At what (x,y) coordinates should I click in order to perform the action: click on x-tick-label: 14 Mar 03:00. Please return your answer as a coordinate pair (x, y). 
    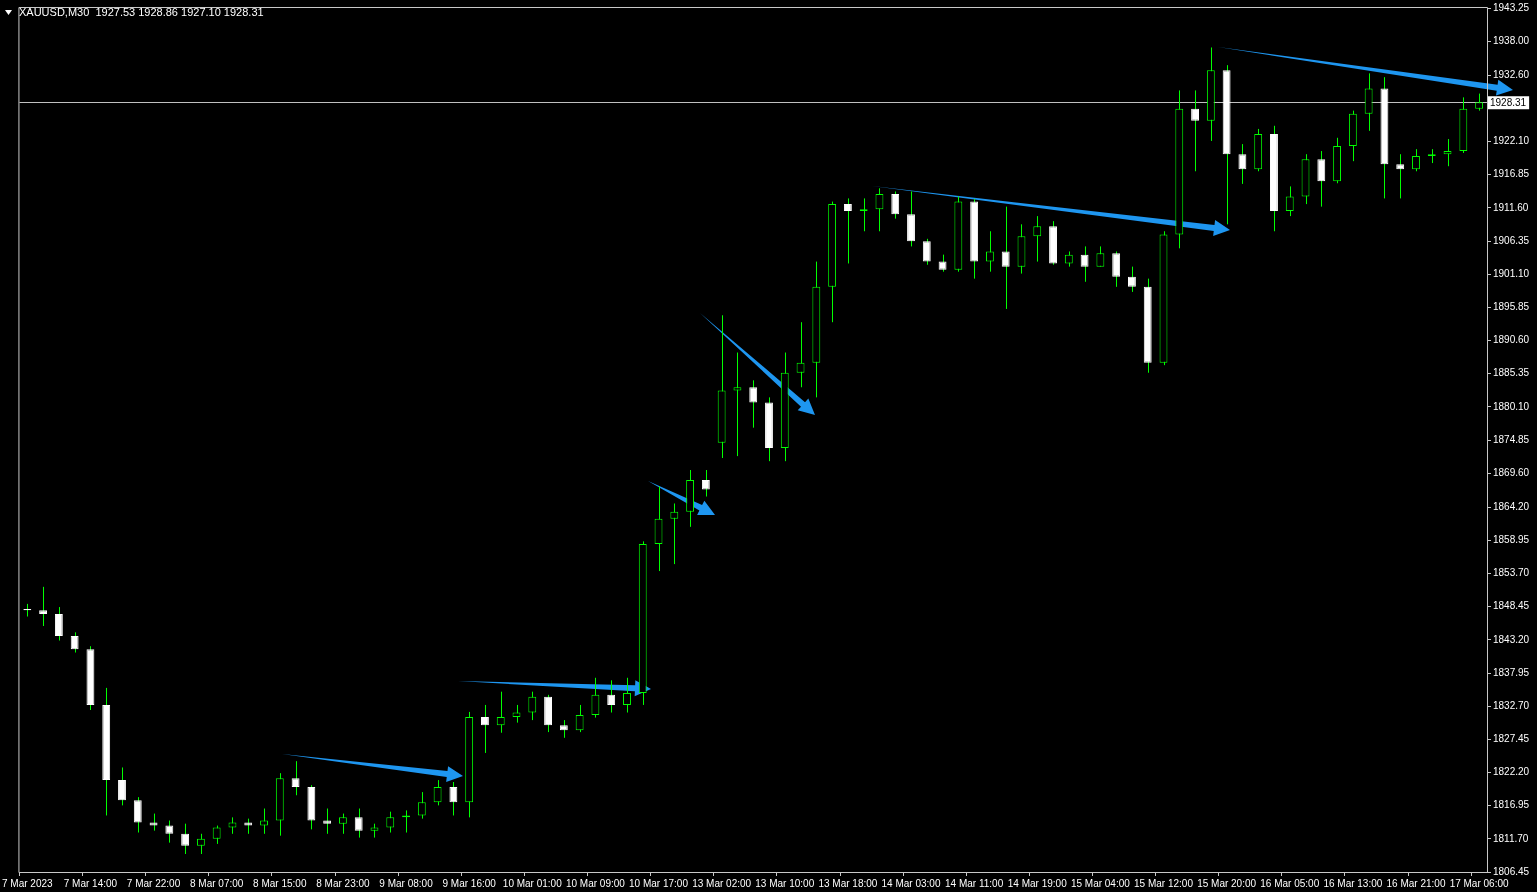
    Looking at the image, I should click on (911, 883).